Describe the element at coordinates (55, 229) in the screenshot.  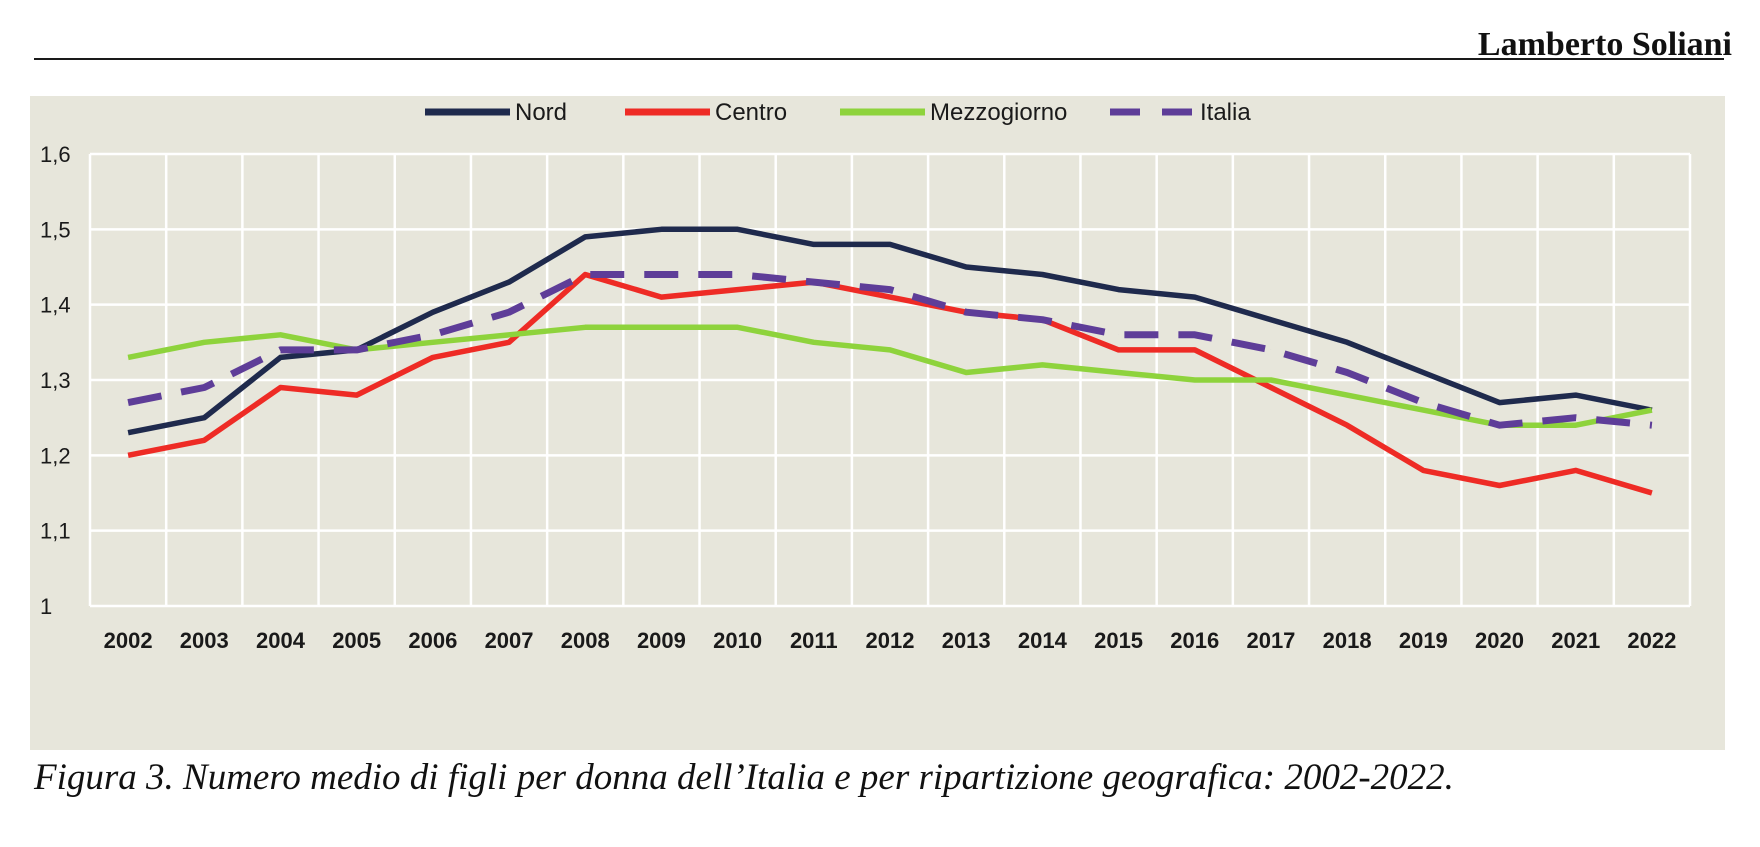
I see `y-tick-label: 1,5` at that location.